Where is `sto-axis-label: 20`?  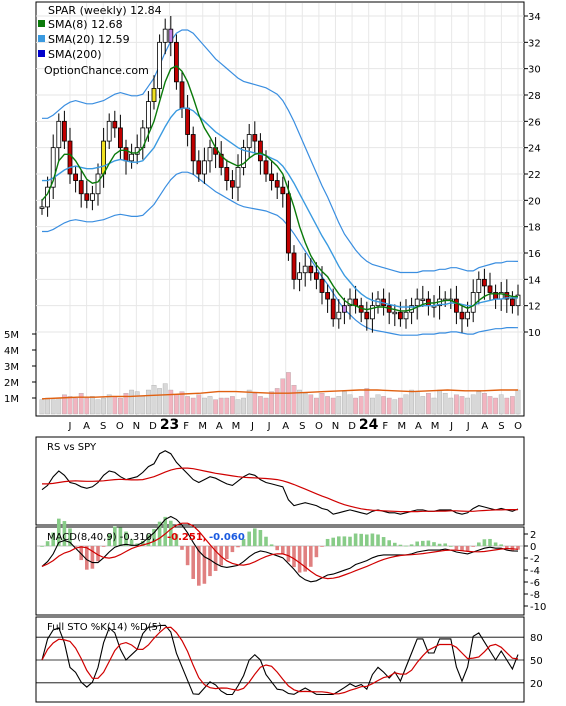
sto-axis-label: 20 is located at coordinates (536, 684).